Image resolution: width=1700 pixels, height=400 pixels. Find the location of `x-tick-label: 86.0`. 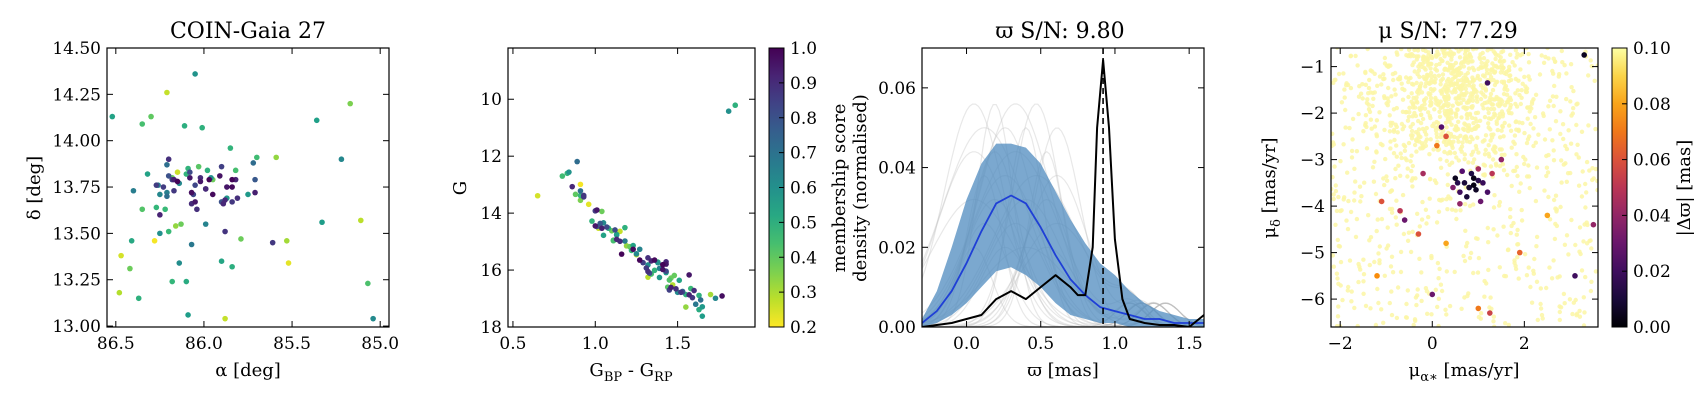

x-tick-label: 86.0 is located at coordinates (204, 344).